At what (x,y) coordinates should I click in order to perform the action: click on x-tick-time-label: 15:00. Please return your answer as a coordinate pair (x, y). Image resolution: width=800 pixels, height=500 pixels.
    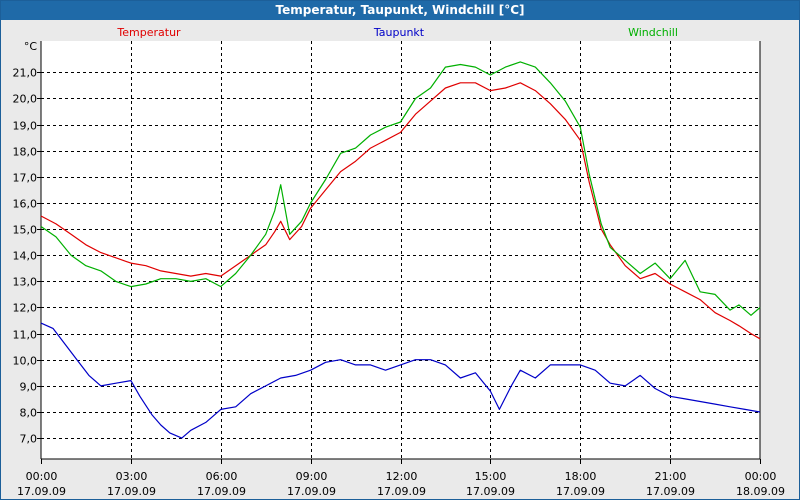
    Looking at the image, I should click on (491, 476).